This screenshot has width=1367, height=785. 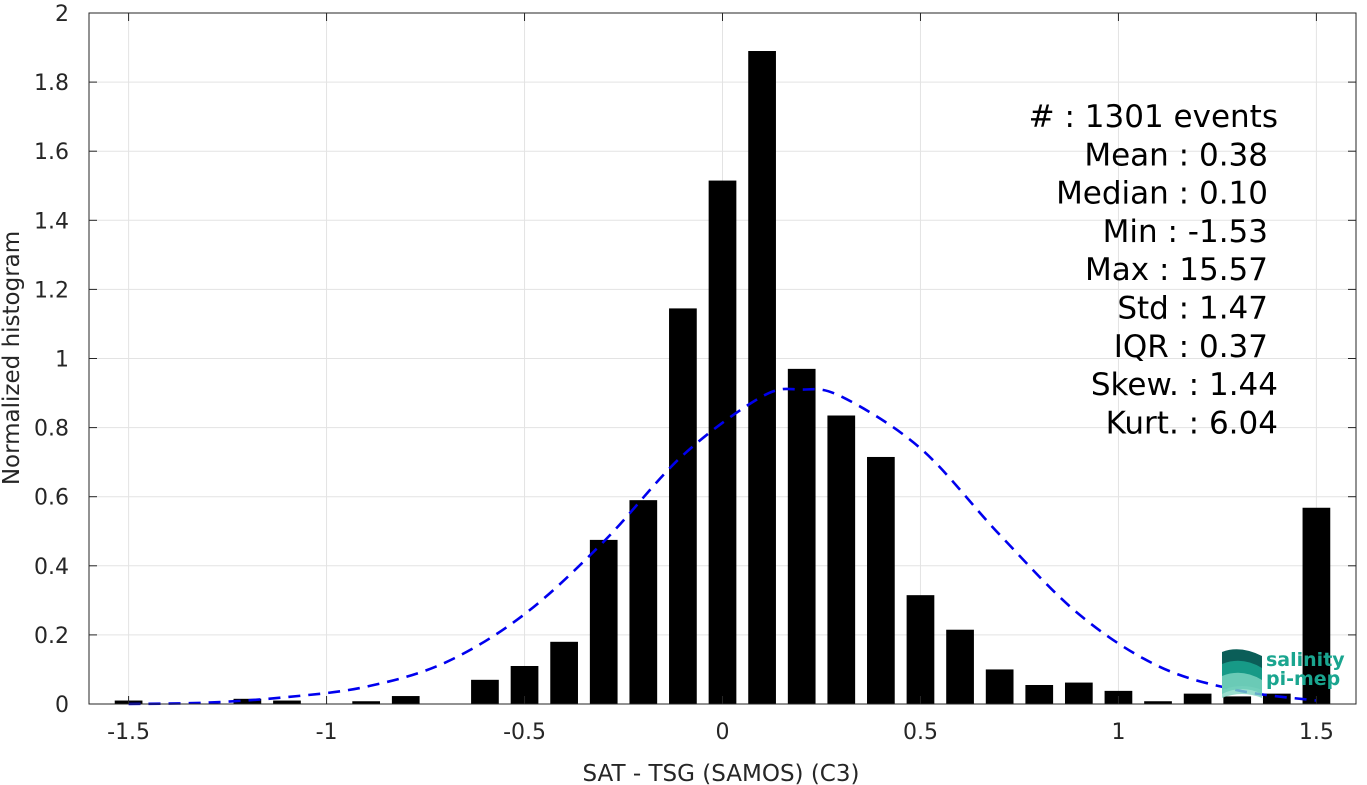 I want to click on stat-line-4: Max : 15.57, so click(x=1176, y=270).